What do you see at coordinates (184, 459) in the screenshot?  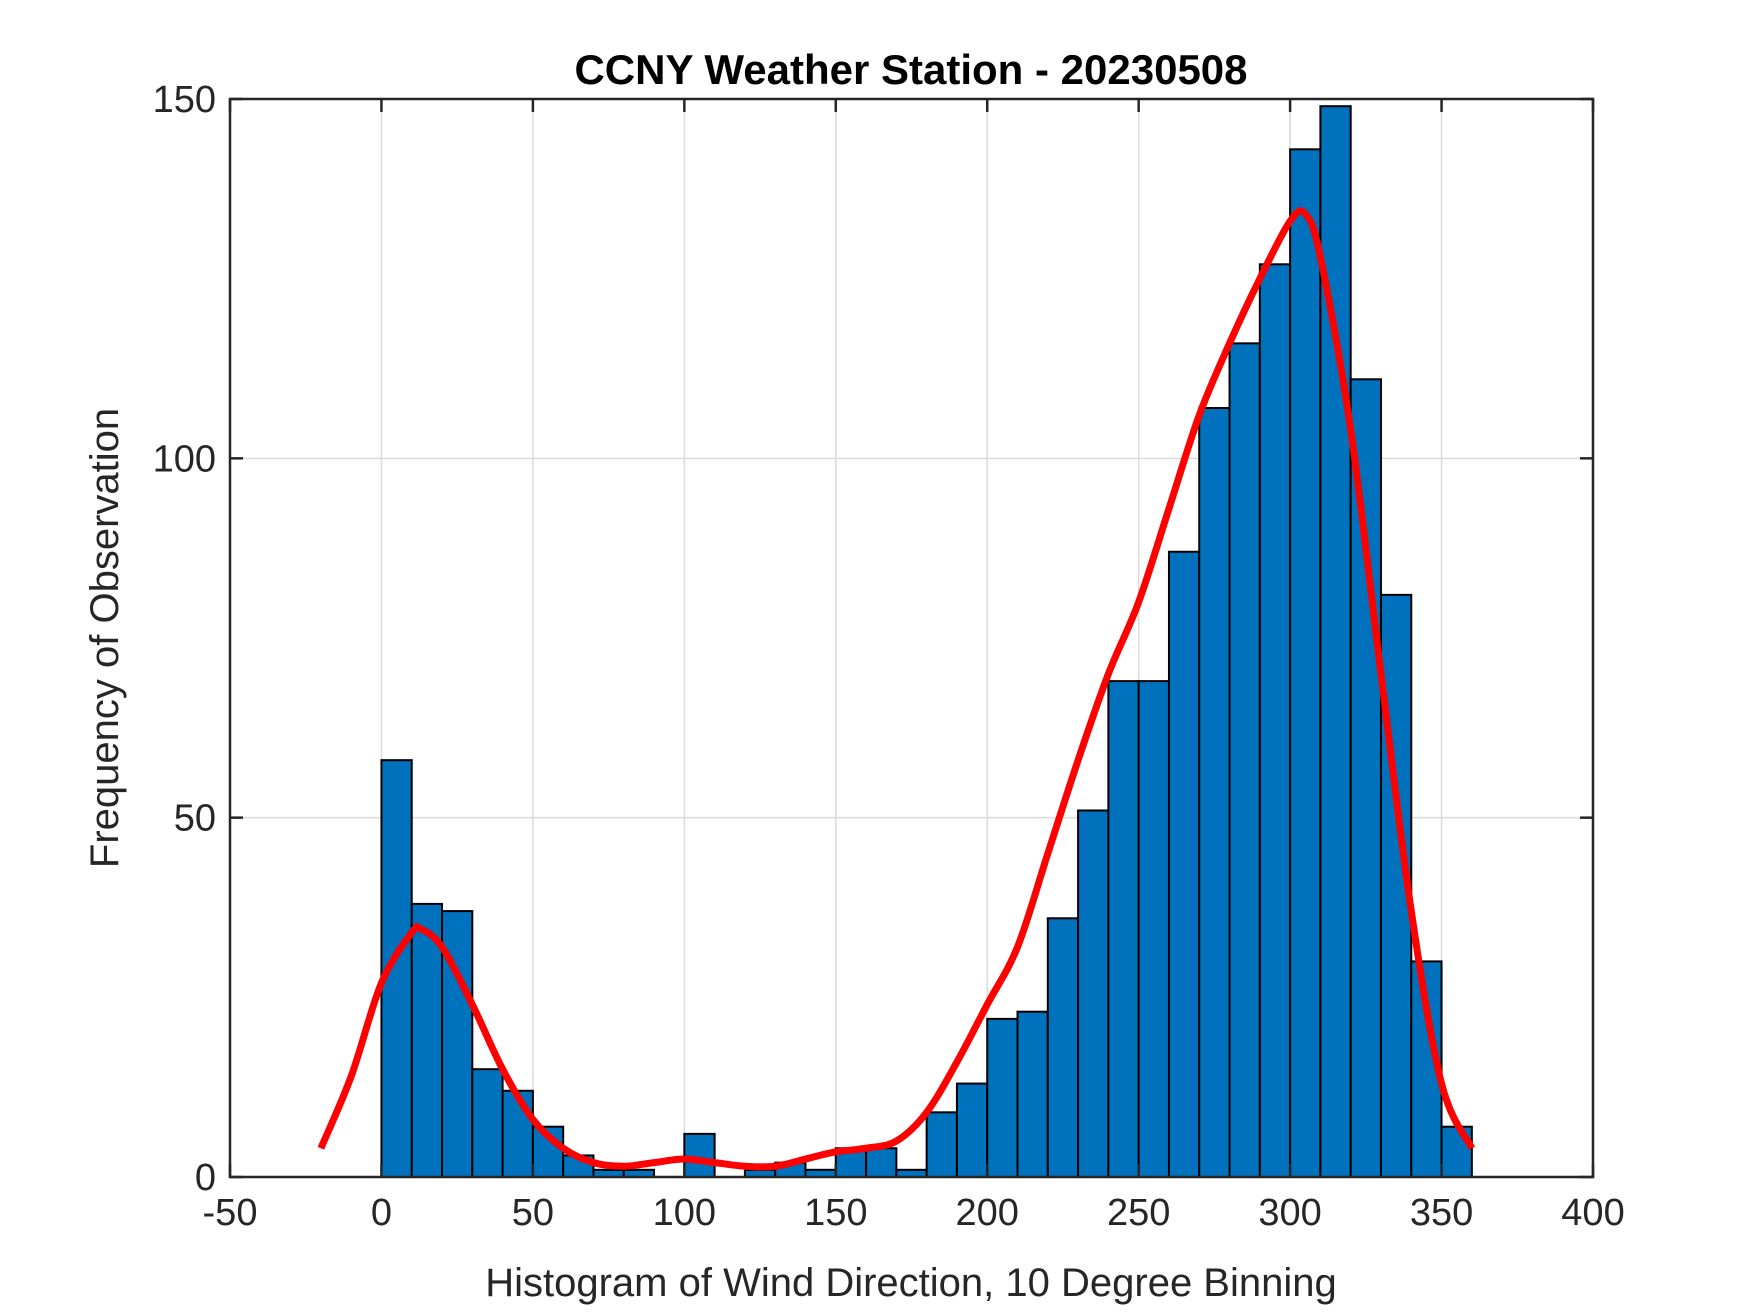 I see `y-tick-label: 100` at bounding box center [184, 459].